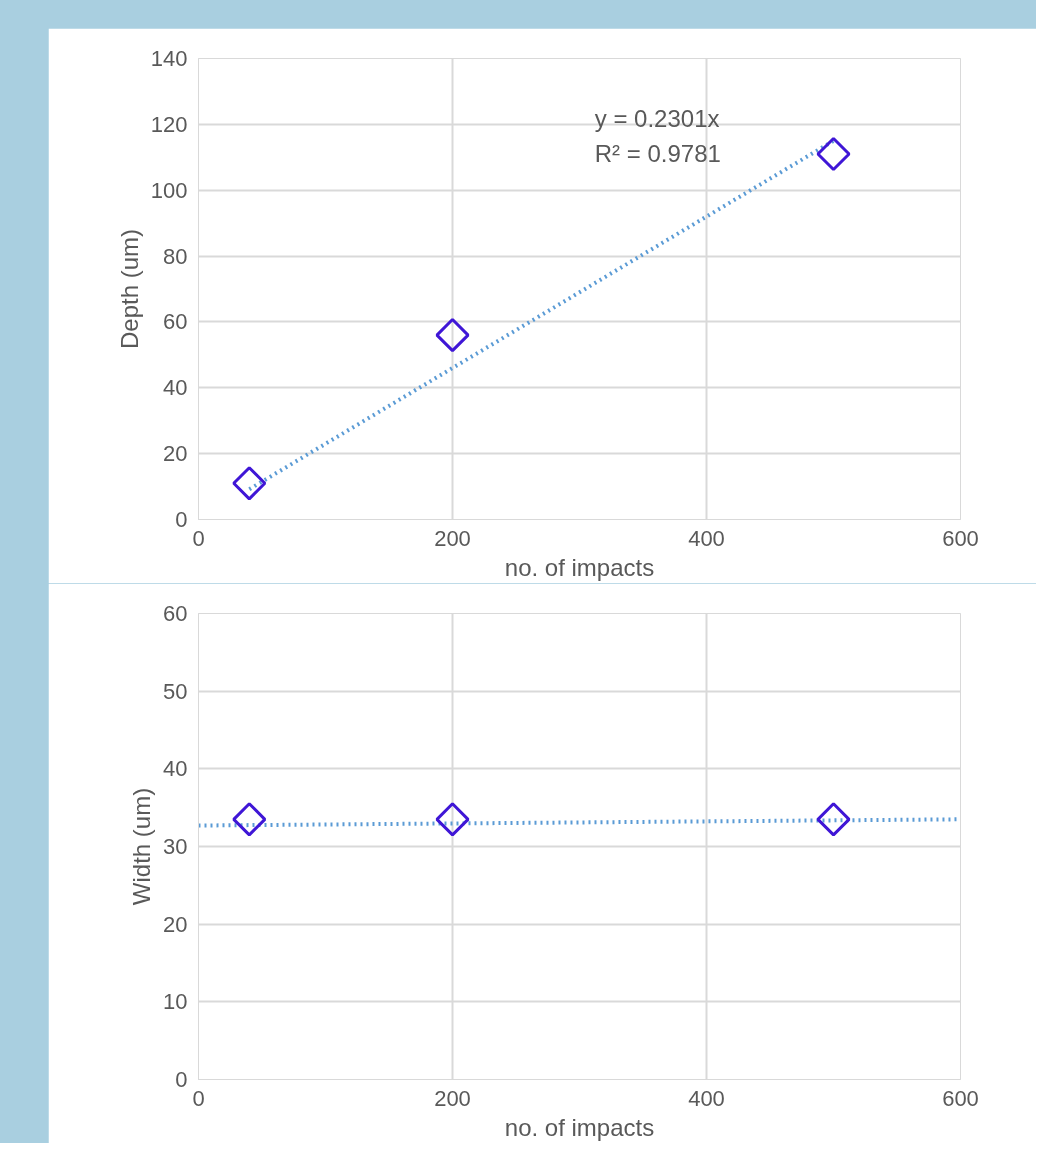  I want to click on y-tick-label: 120, so click(169, 124).